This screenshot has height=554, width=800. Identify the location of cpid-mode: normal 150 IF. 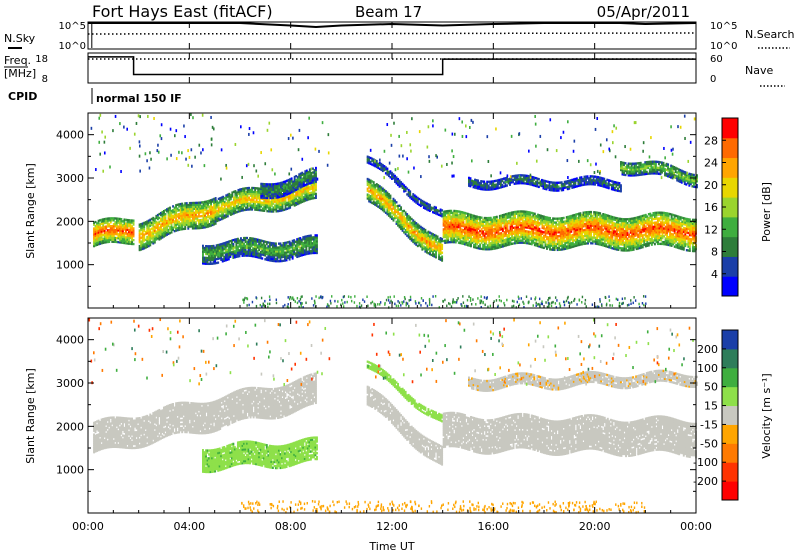
(139, 98).